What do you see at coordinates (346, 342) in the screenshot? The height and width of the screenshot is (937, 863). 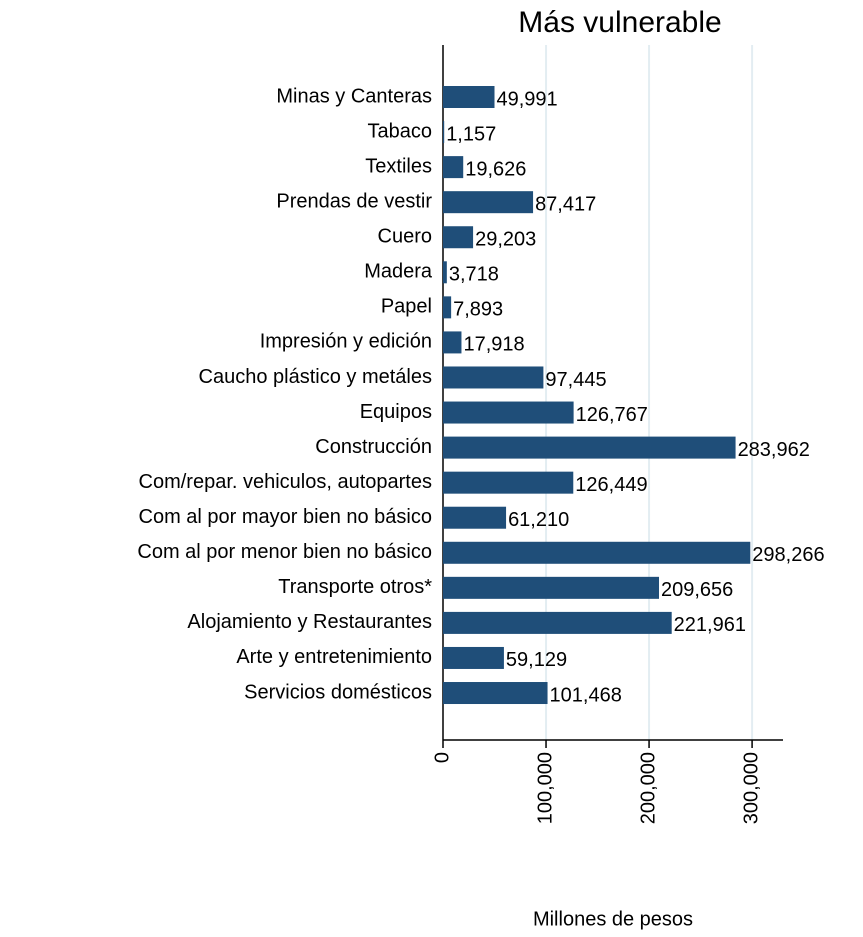 I see `y-tick-label: Impresión y edición` at bounding box center [346, 342].